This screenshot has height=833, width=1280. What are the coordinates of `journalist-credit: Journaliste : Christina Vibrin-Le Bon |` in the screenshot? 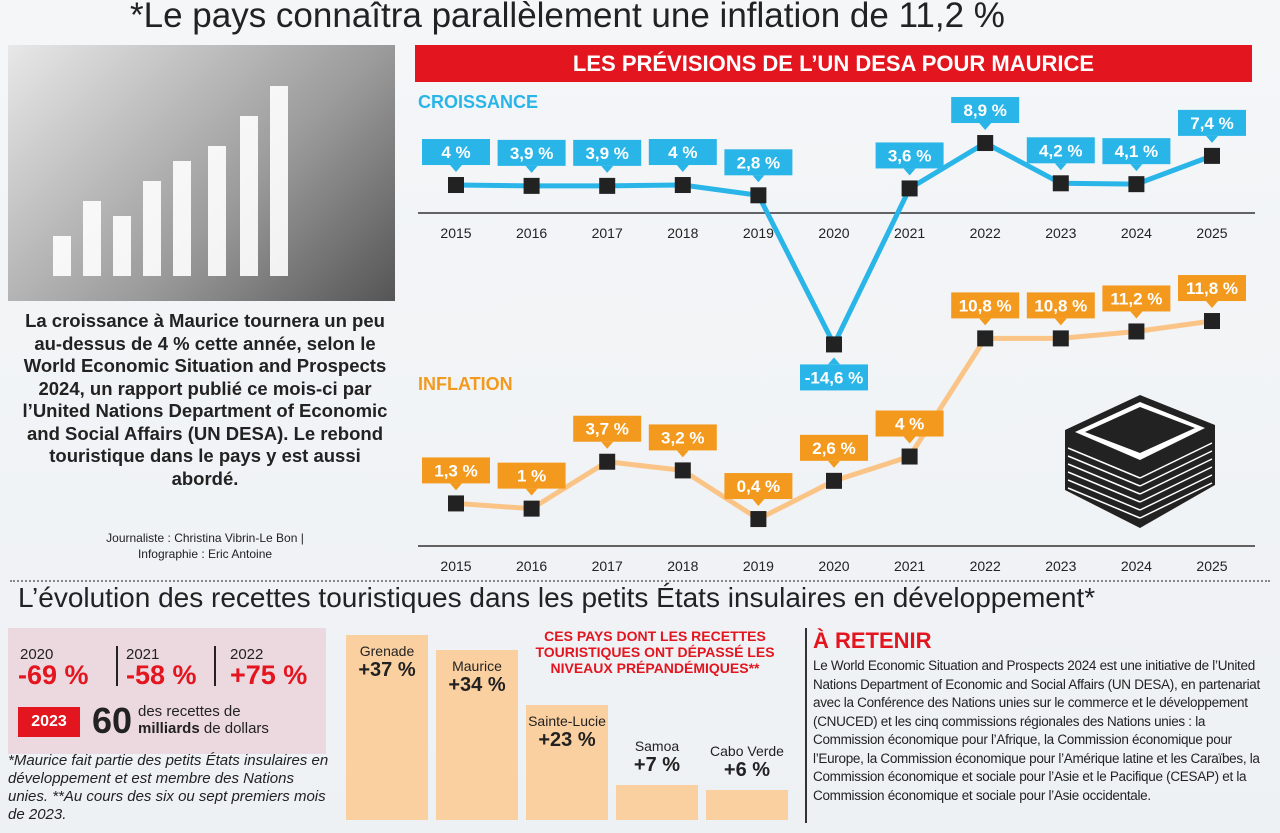 It's located at (205, 538).